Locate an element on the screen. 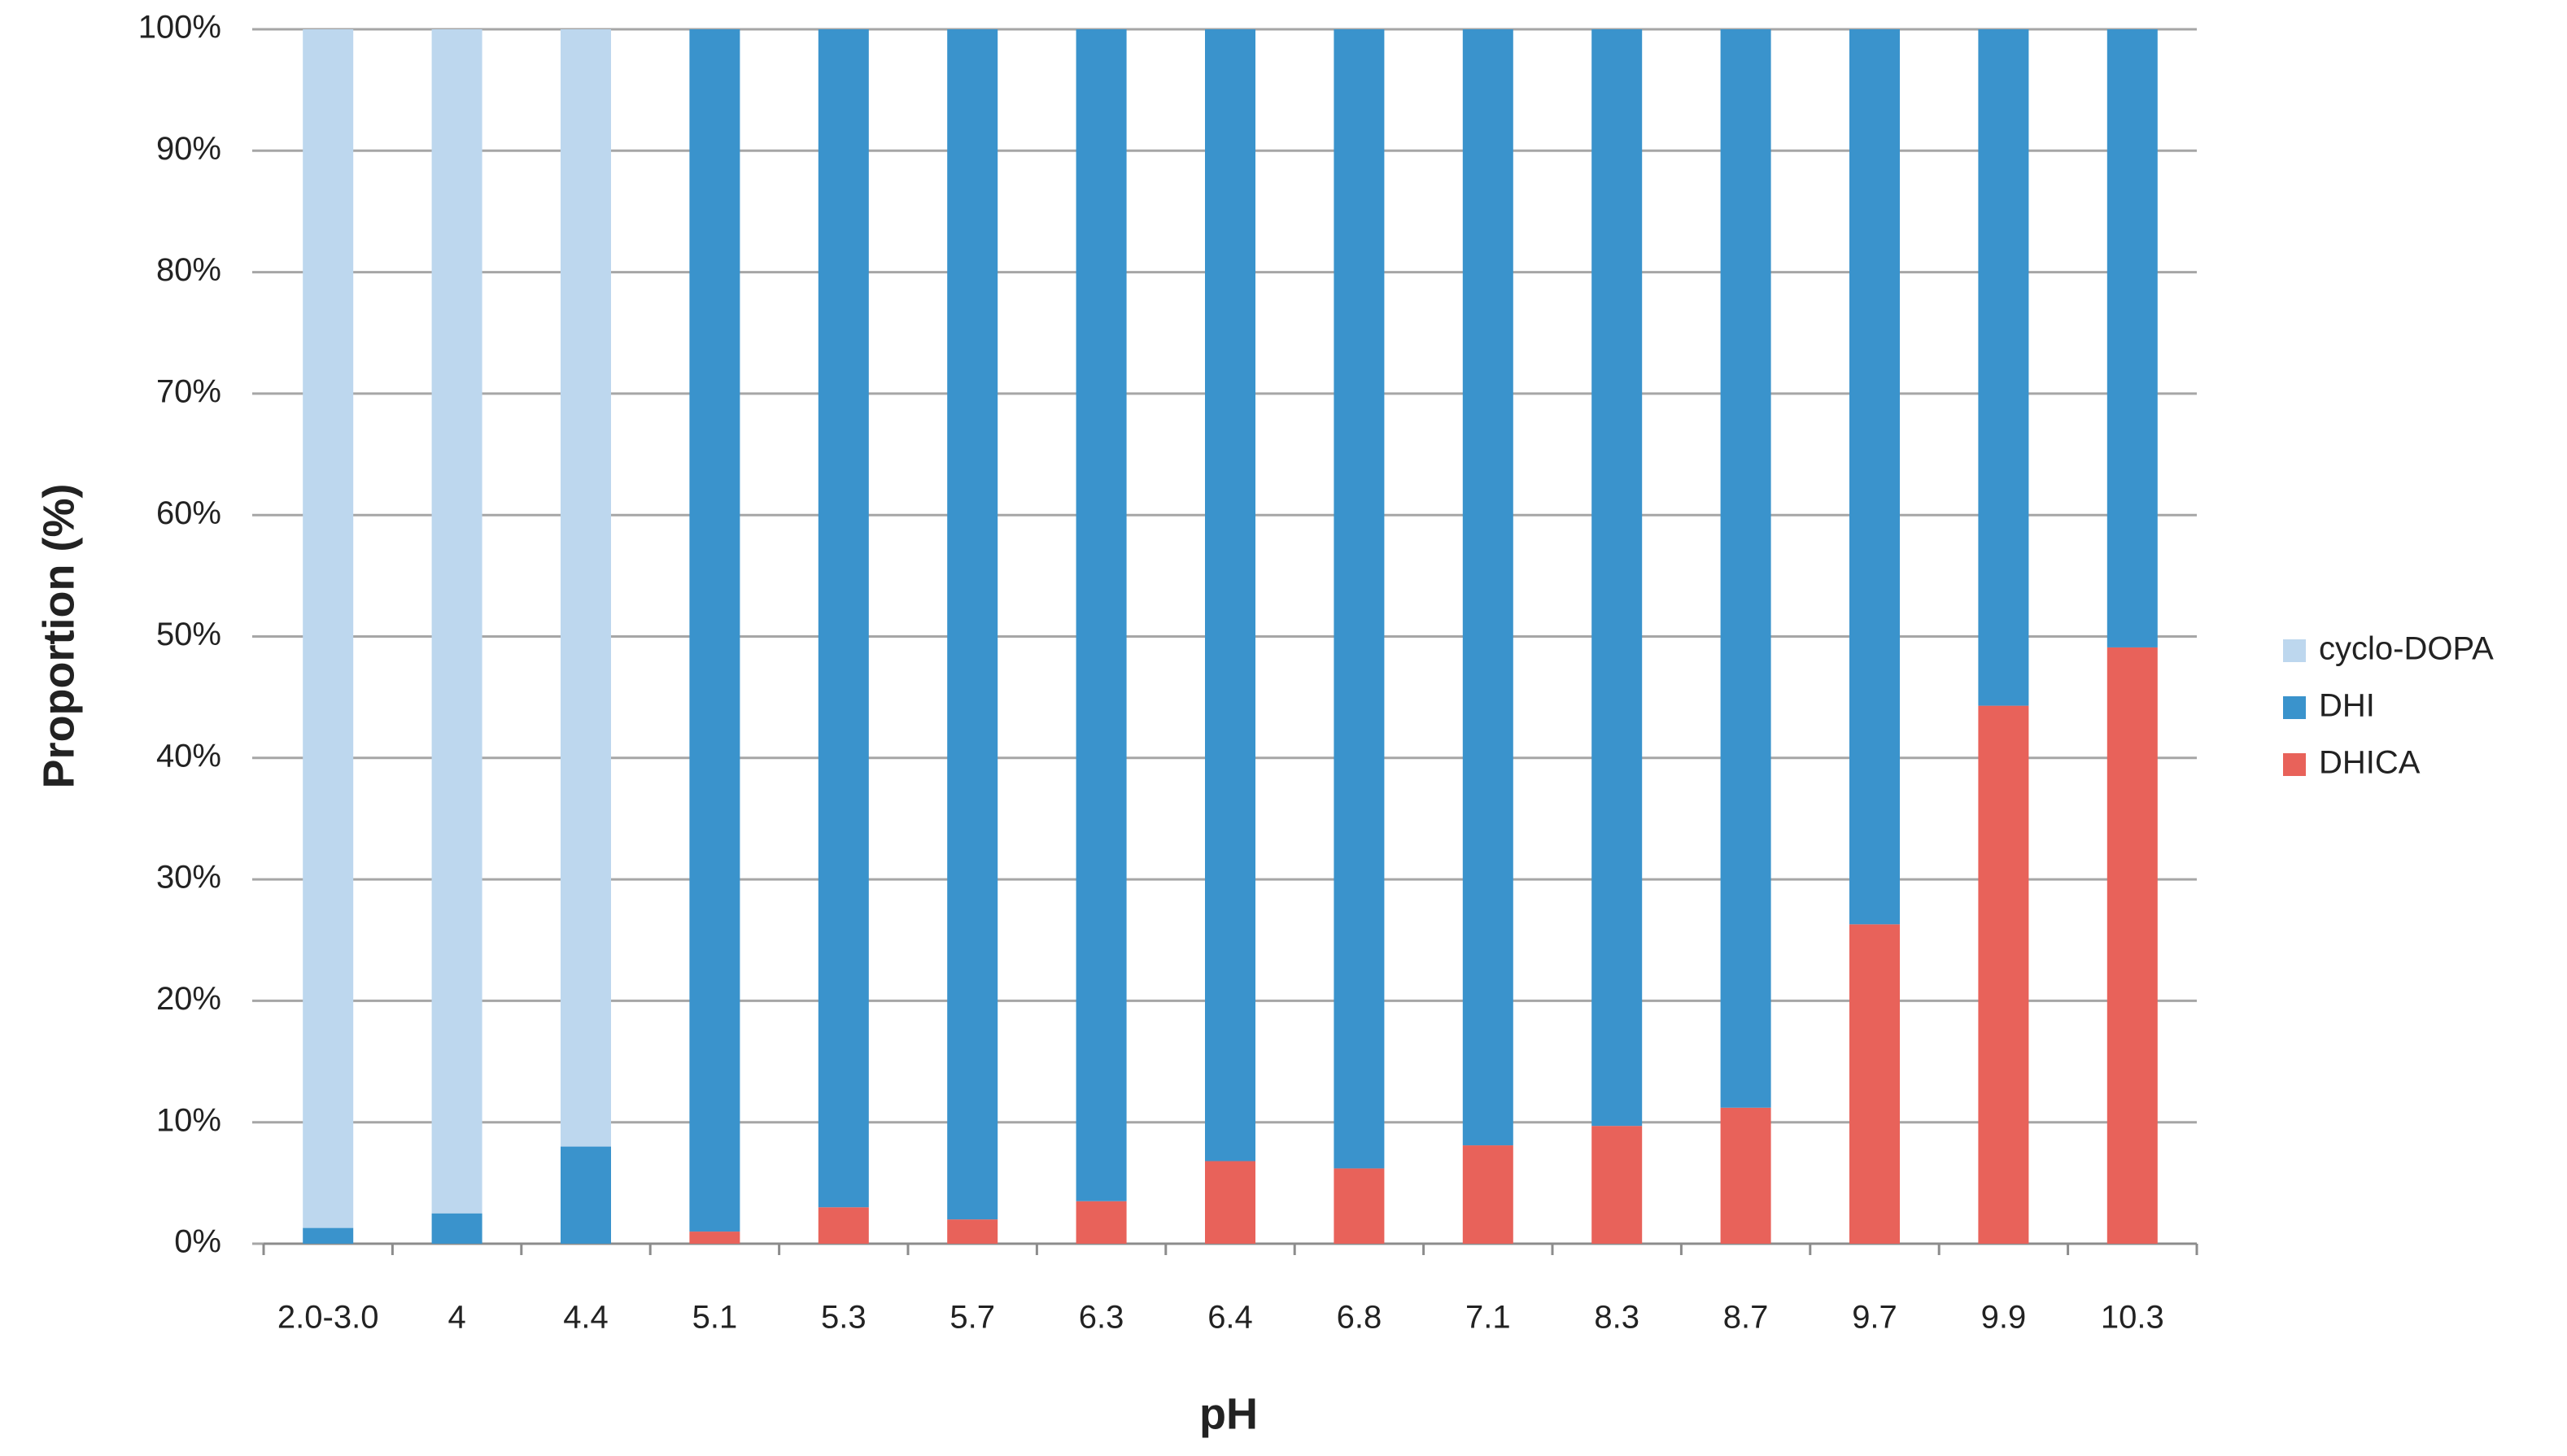  y-tick-label: 40% is located at coordinates (188, 756).